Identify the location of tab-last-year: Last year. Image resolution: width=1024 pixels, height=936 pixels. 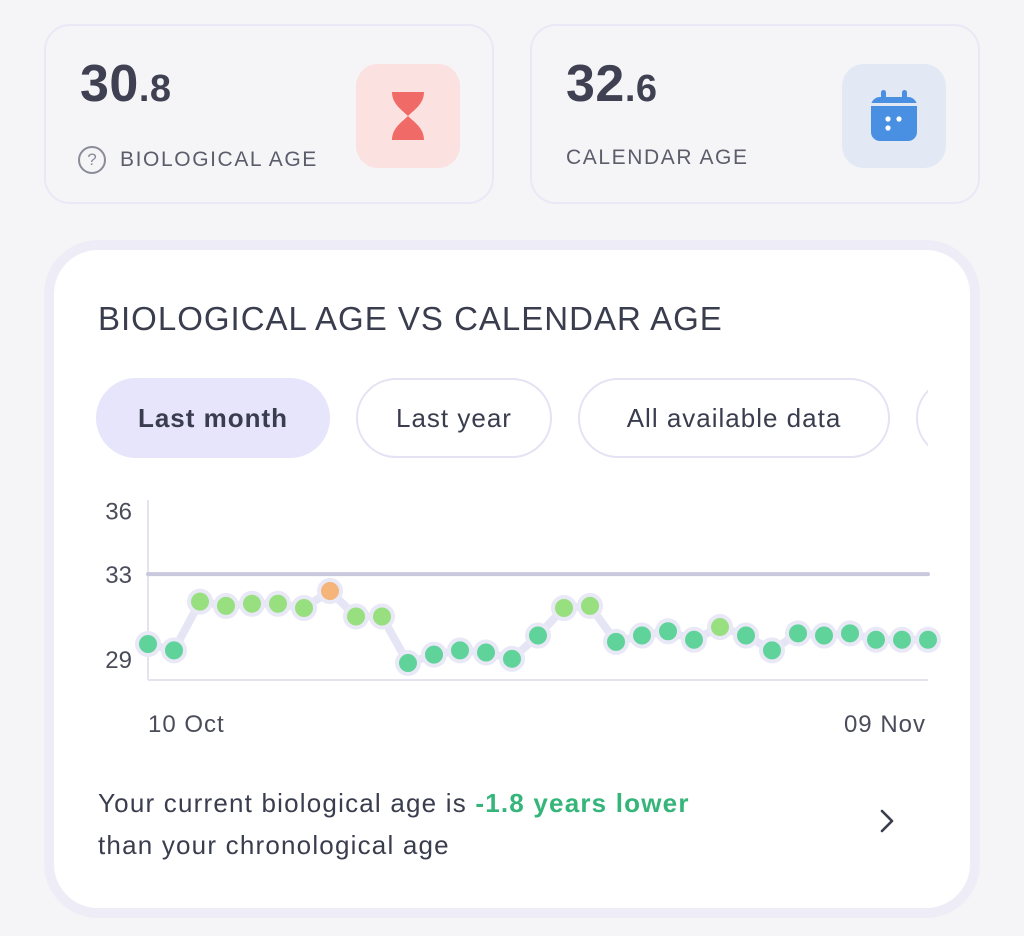
(454, 418).